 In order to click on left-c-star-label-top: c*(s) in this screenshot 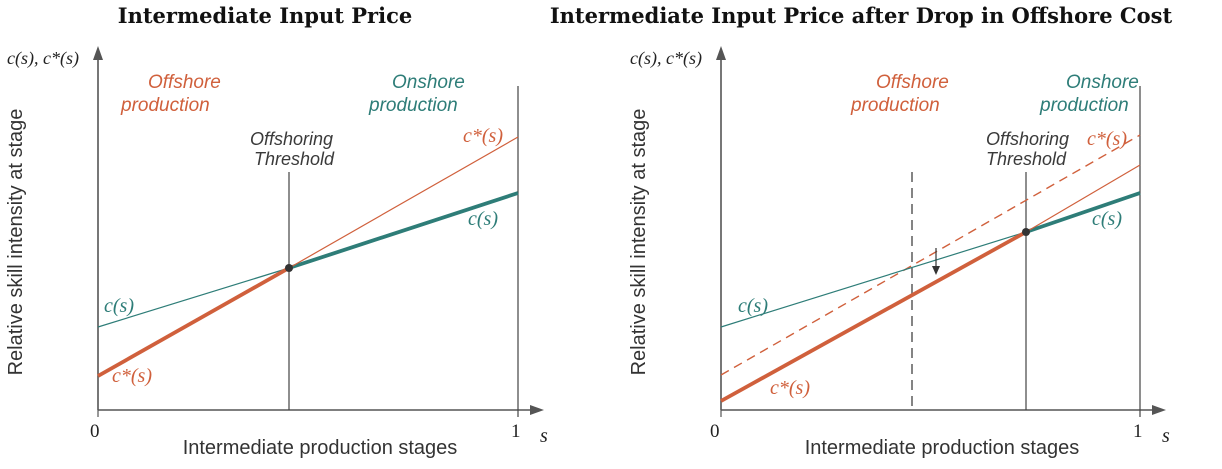, I will do `click(483, 136)`.